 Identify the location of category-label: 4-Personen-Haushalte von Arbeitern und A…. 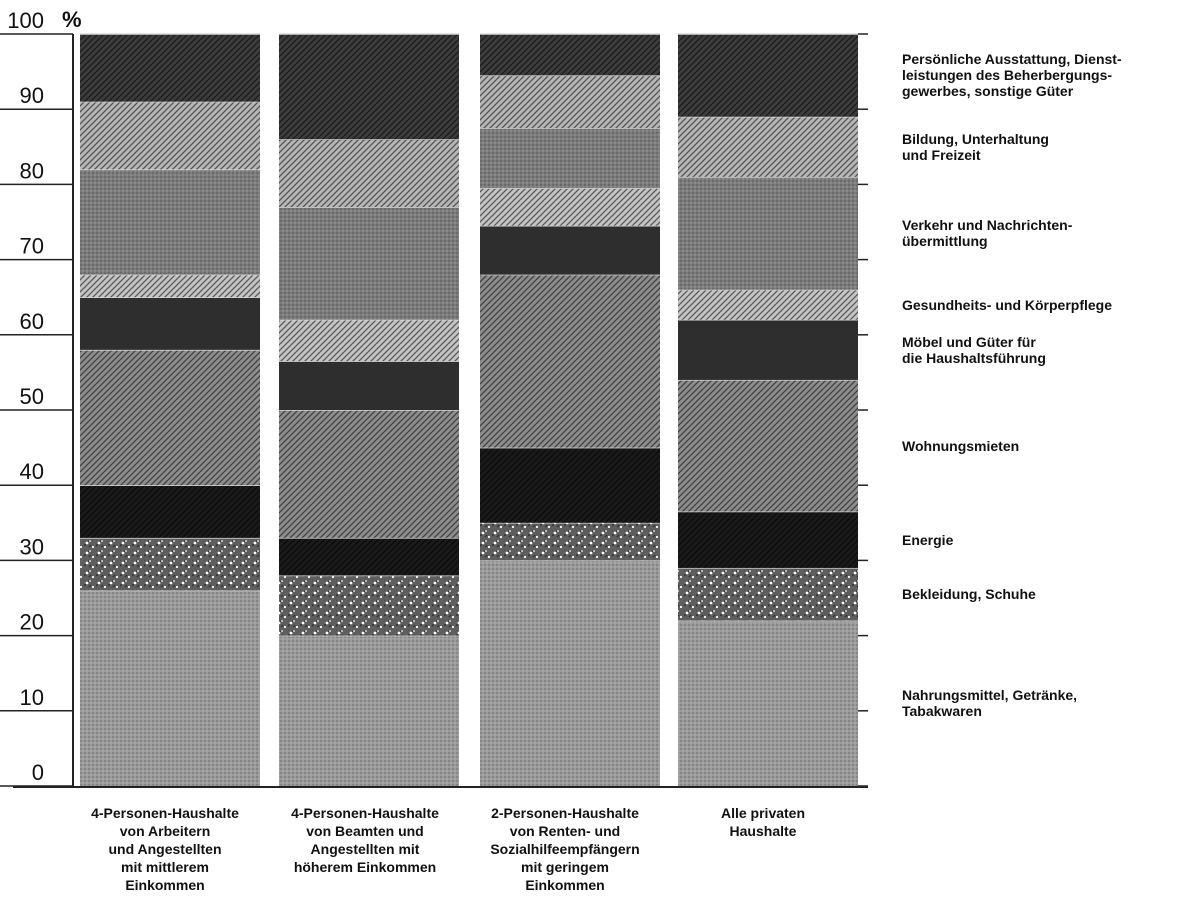
(165, 849).